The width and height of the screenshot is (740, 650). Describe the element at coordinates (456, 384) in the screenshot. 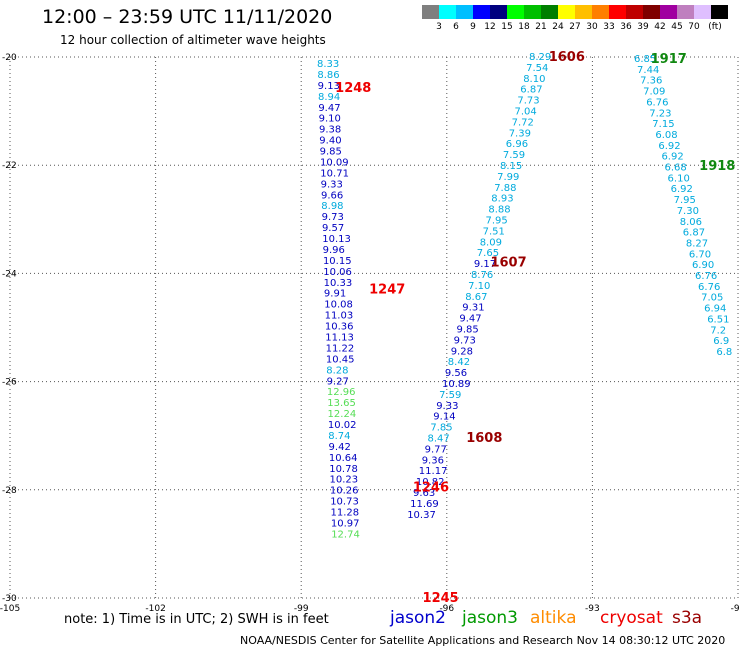

I see `swh-value-label: 10.89` at that location.